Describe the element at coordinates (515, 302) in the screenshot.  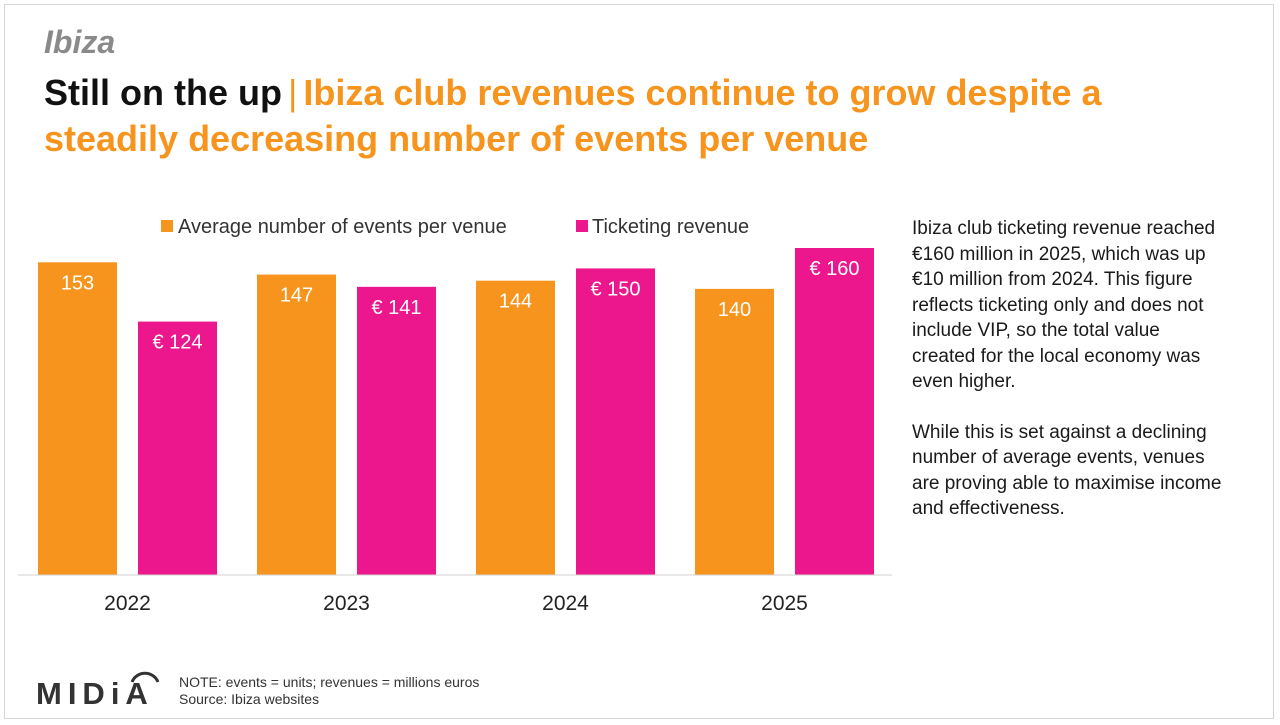
I see `data-label-events-2024: 144` at that location.